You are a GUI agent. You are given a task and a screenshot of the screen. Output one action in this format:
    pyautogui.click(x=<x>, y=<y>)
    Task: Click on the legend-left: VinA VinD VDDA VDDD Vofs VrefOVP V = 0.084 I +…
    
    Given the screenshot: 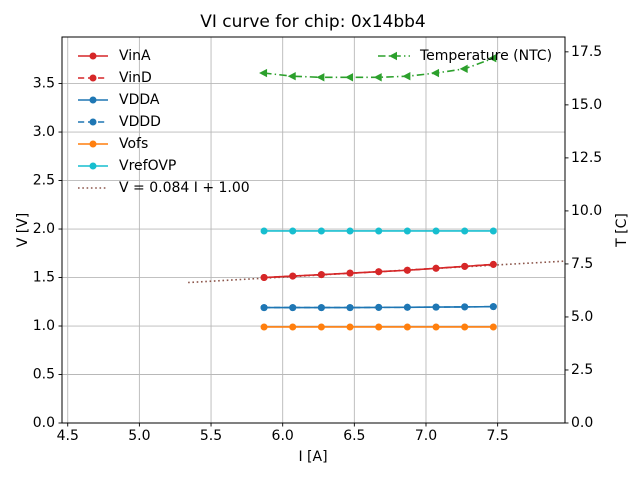 What is the action you would take?
    pyautogui.click(x=164, y=122)
    